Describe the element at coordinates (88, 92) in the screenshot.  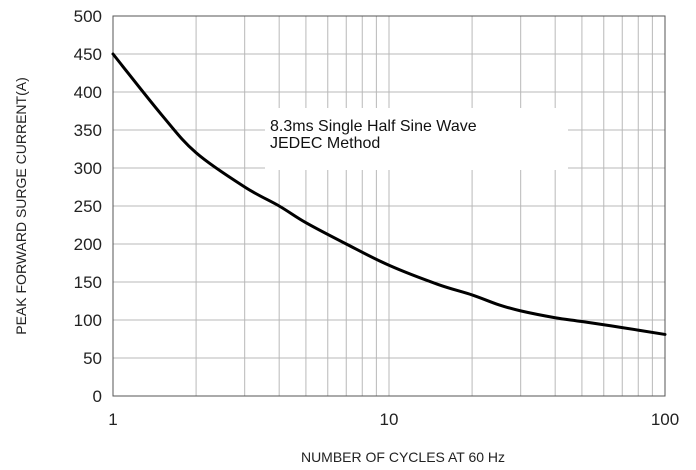
I see `y-tick-label: 400` at that location.